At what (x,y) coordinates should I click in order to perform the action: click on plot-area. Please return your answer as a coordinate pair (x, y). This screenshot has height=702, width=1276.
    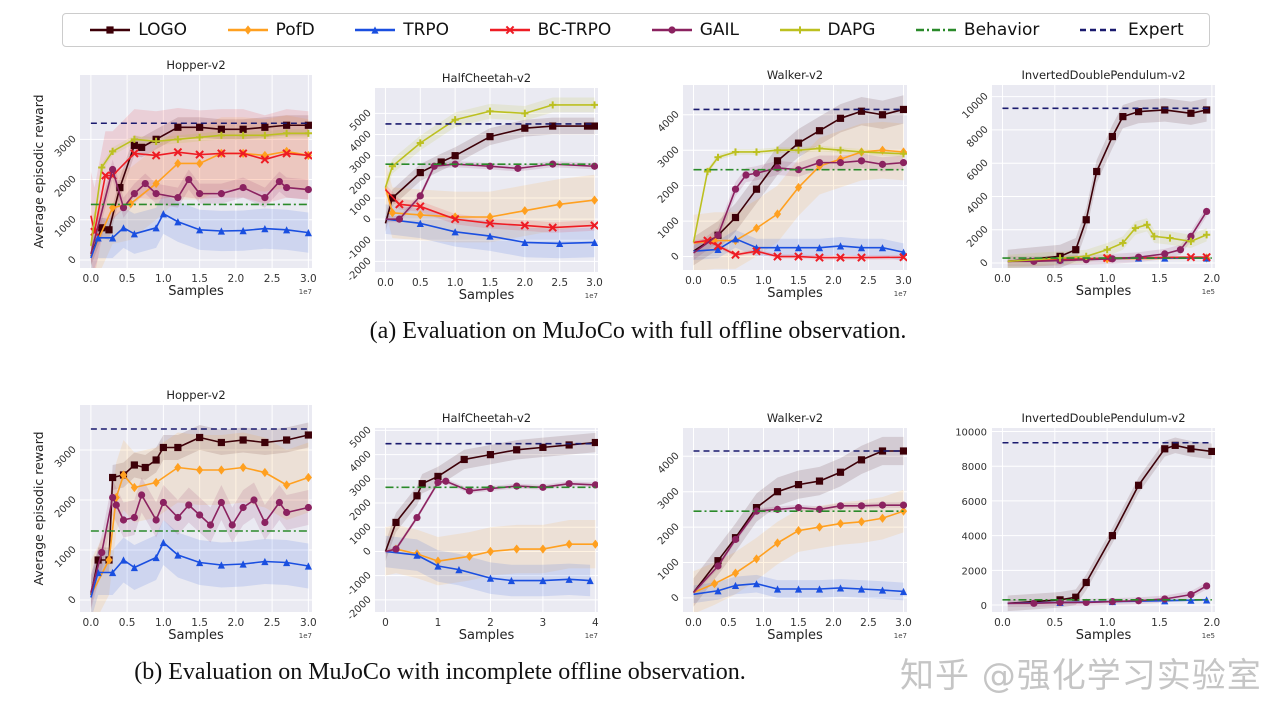
    Looking at the image, I should click on (486, 520).